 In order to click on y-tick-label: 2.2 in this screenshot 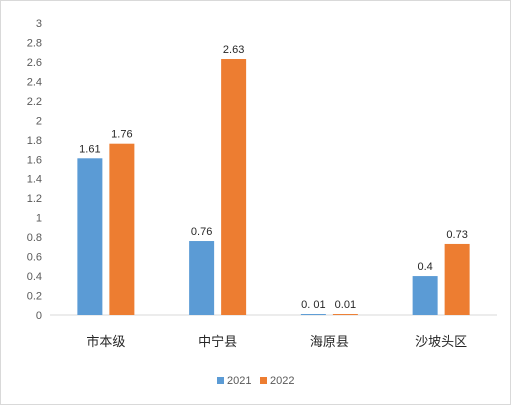, I will do `click(34, 102)`.